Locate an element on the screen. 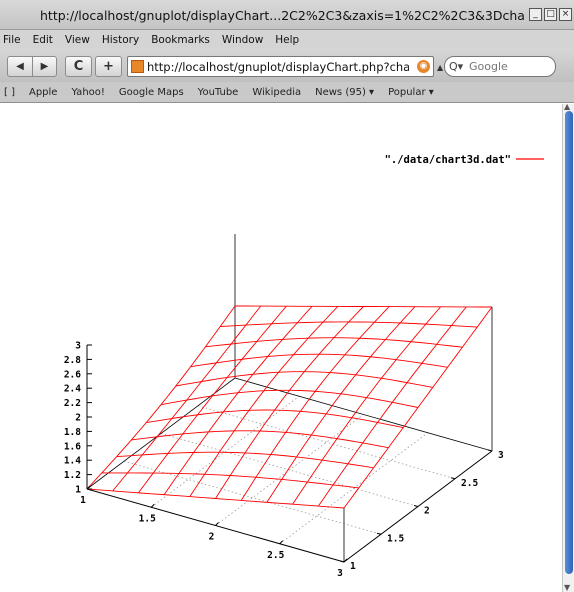 The width and height of the screenshot is (574, 592). minimize-button: _ is located at coordinates (535, 14).